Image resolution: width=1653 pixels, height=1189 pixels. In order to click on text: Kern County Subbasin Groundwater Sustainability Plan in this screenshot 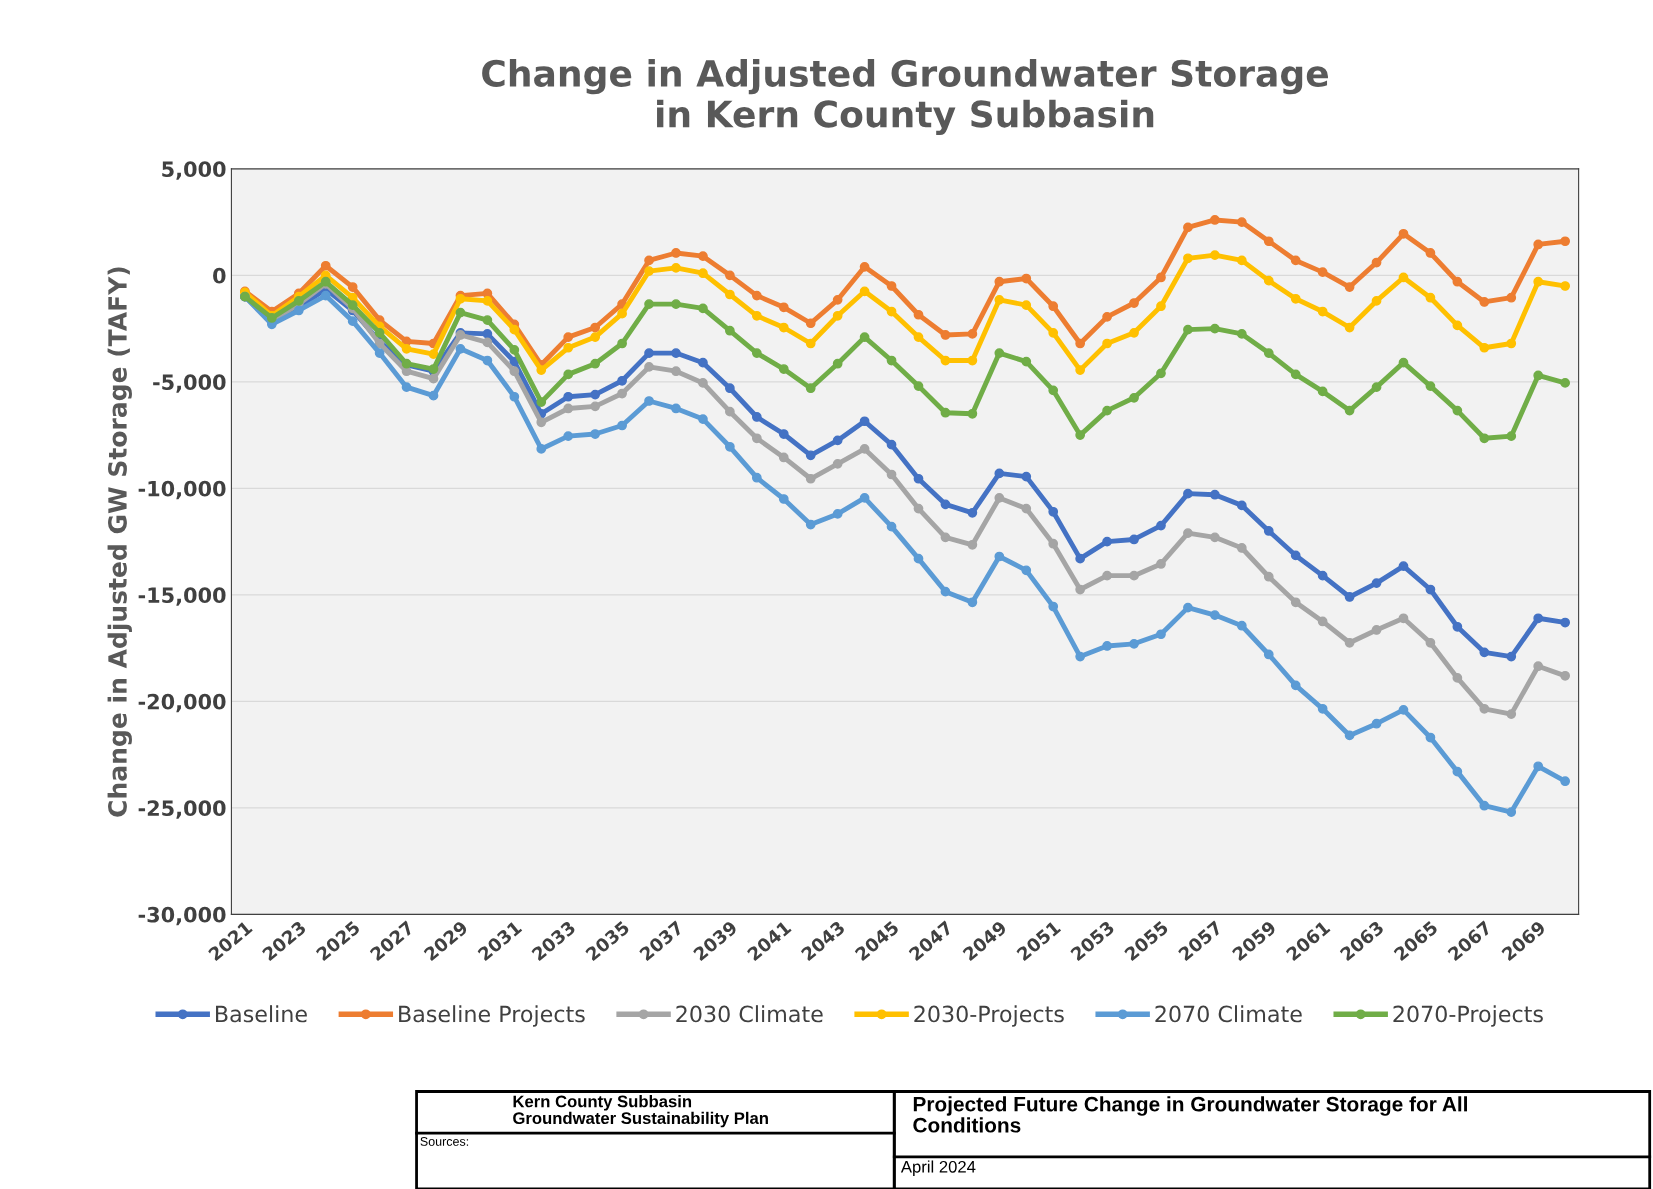, I will do `click(640, 1111)`.